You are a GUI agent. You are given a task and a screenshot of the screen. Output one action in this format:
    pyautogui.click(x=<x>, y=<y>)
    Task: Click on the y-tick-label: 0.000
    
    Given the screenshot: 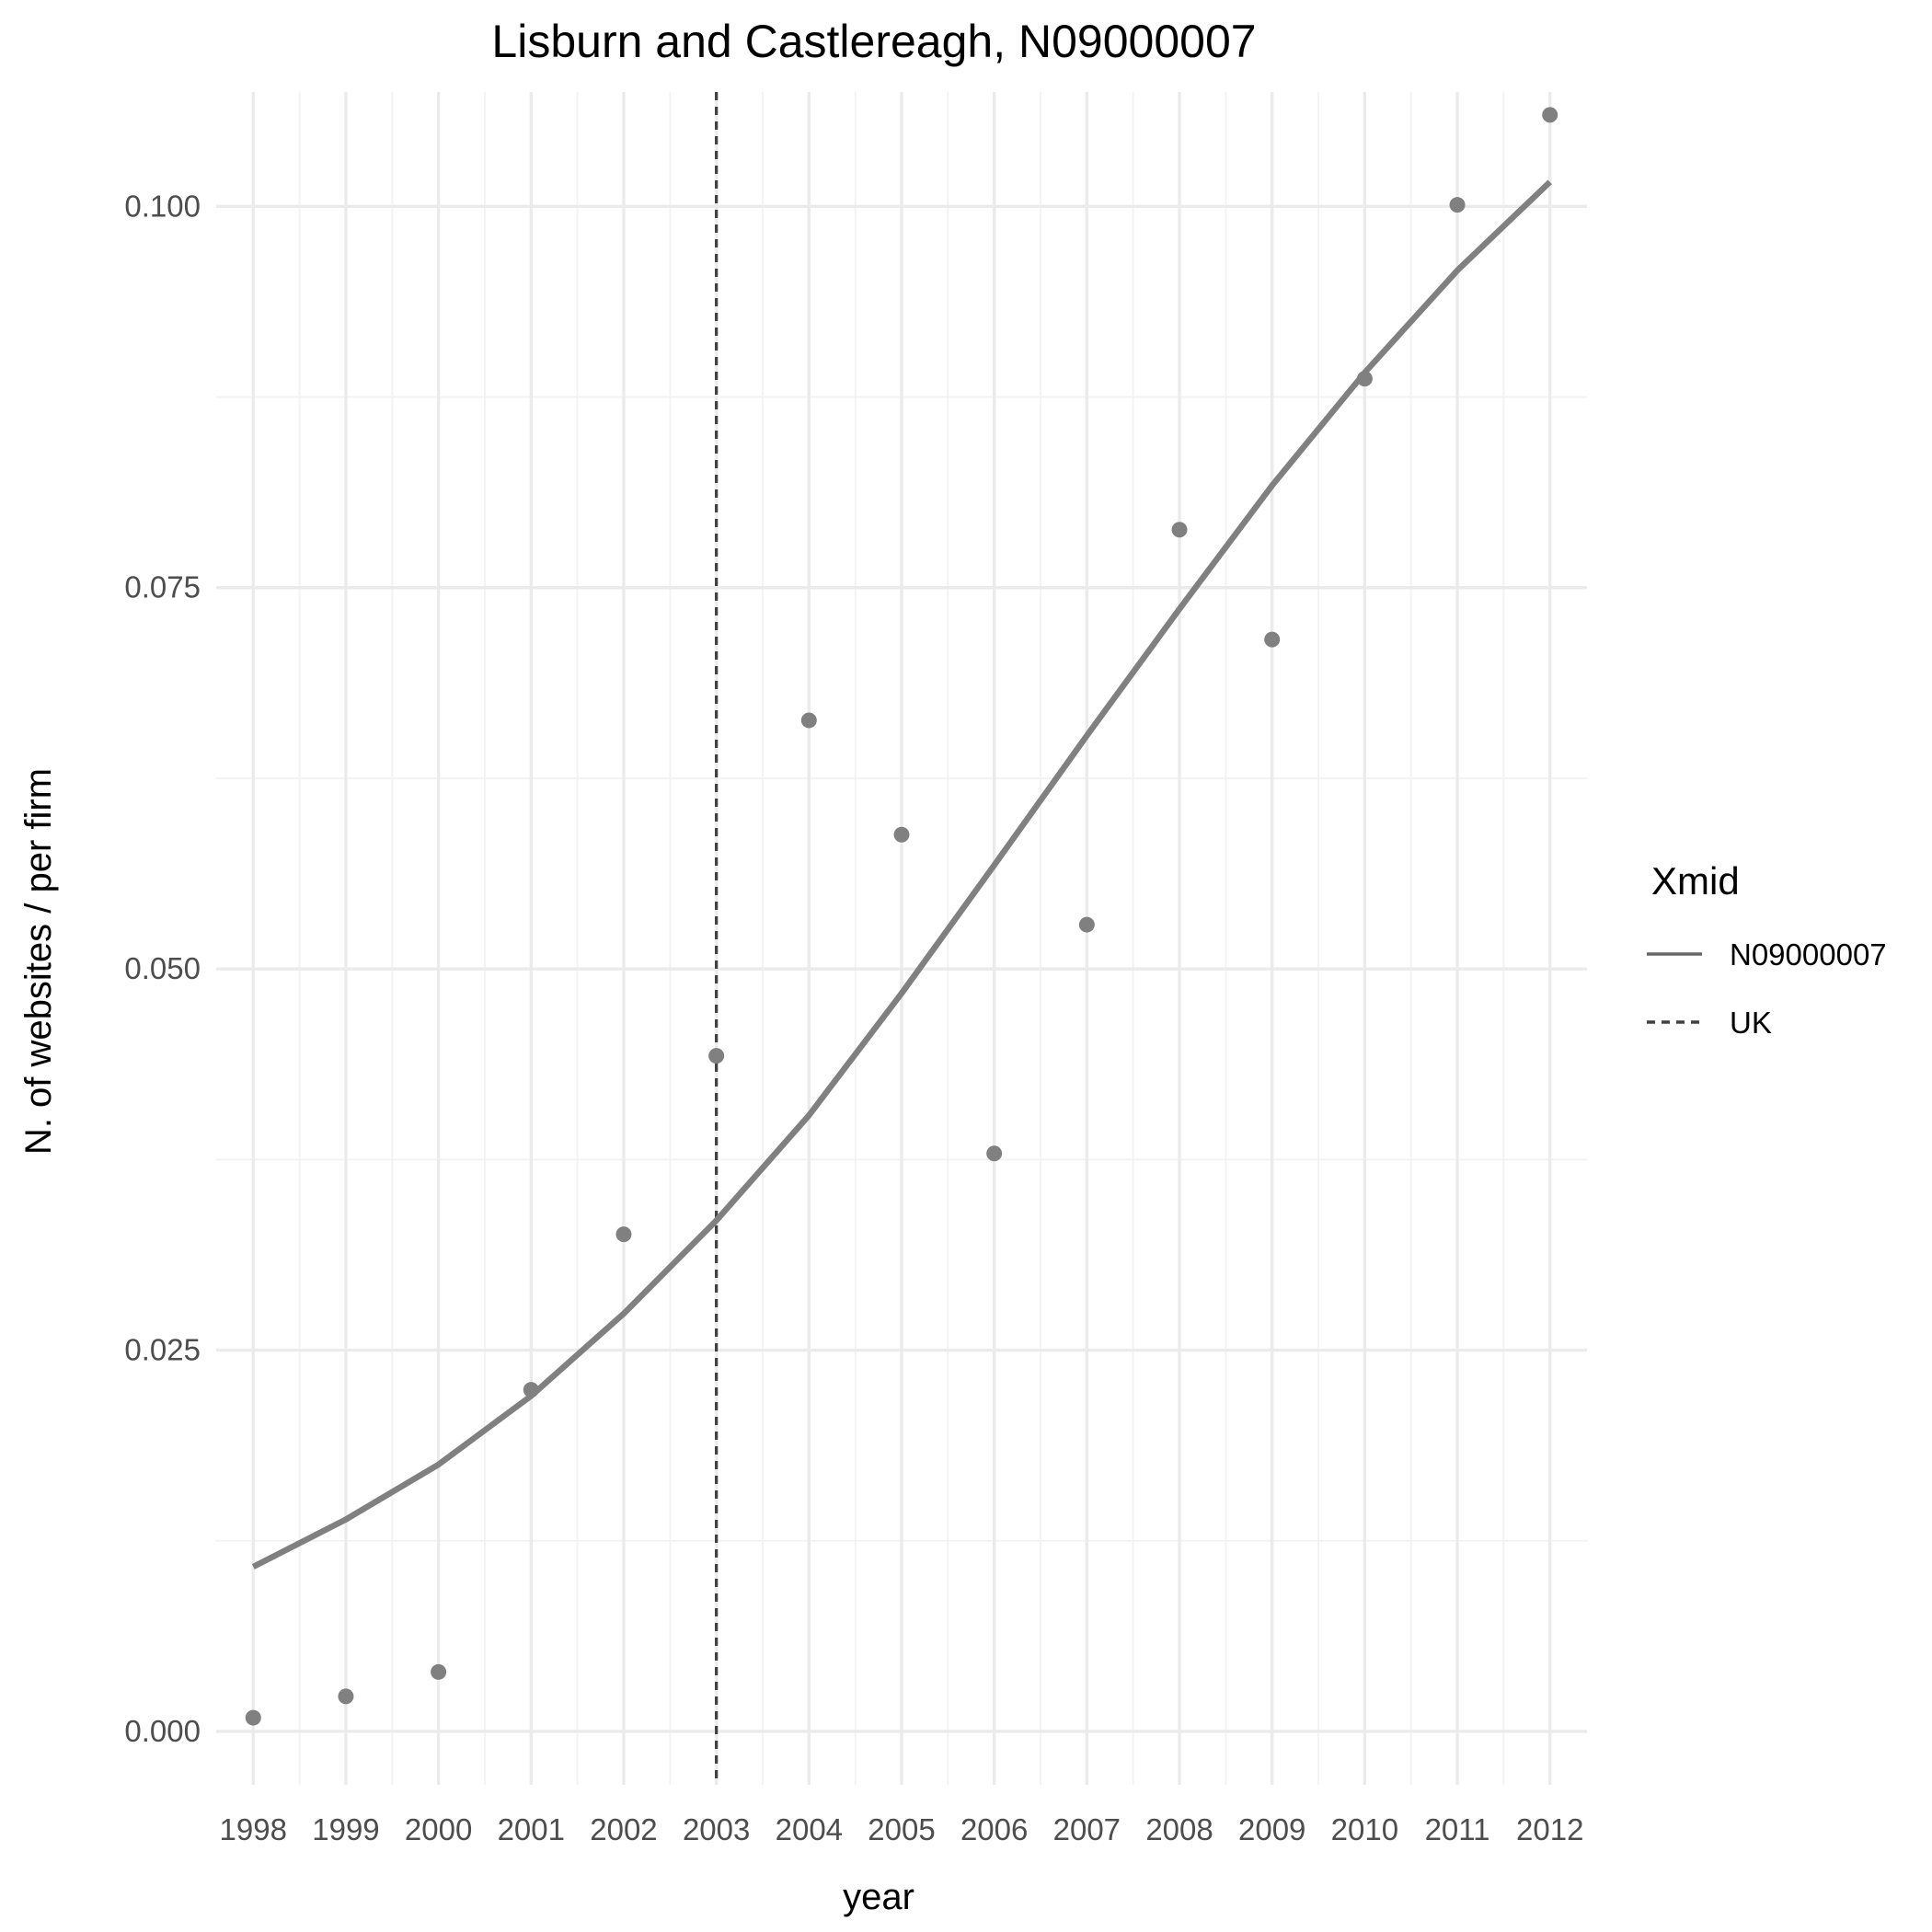 What is the action you would take?
    pyautogui.click(x=162, y=1731)
    